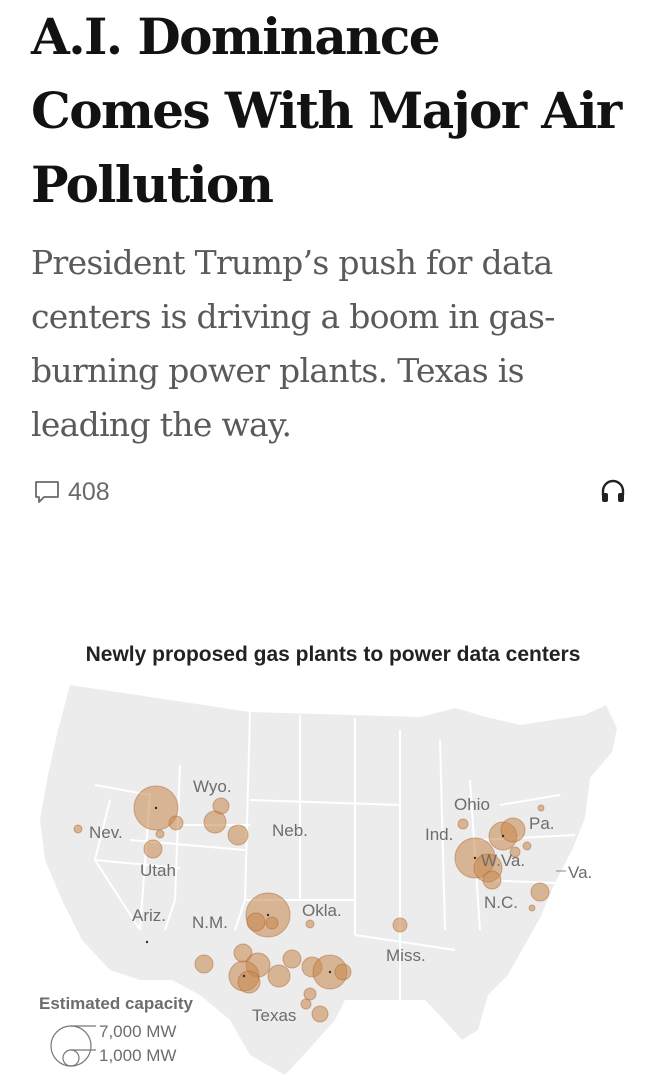 Image resolution: width=654 pixels, height=1080 pixels. Describe the element at coordinates (106, 832) in the screenshot. I see `state-label-nev: Nev.` at that location.